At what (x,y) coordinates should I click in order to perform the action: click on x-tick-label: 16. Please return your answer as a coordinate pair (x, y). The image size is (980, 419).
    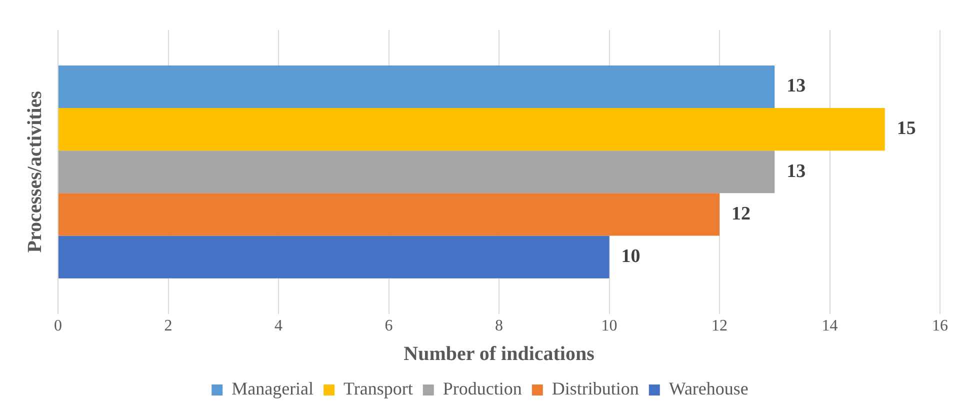
    Looking at the image, I should click on (940, 326).